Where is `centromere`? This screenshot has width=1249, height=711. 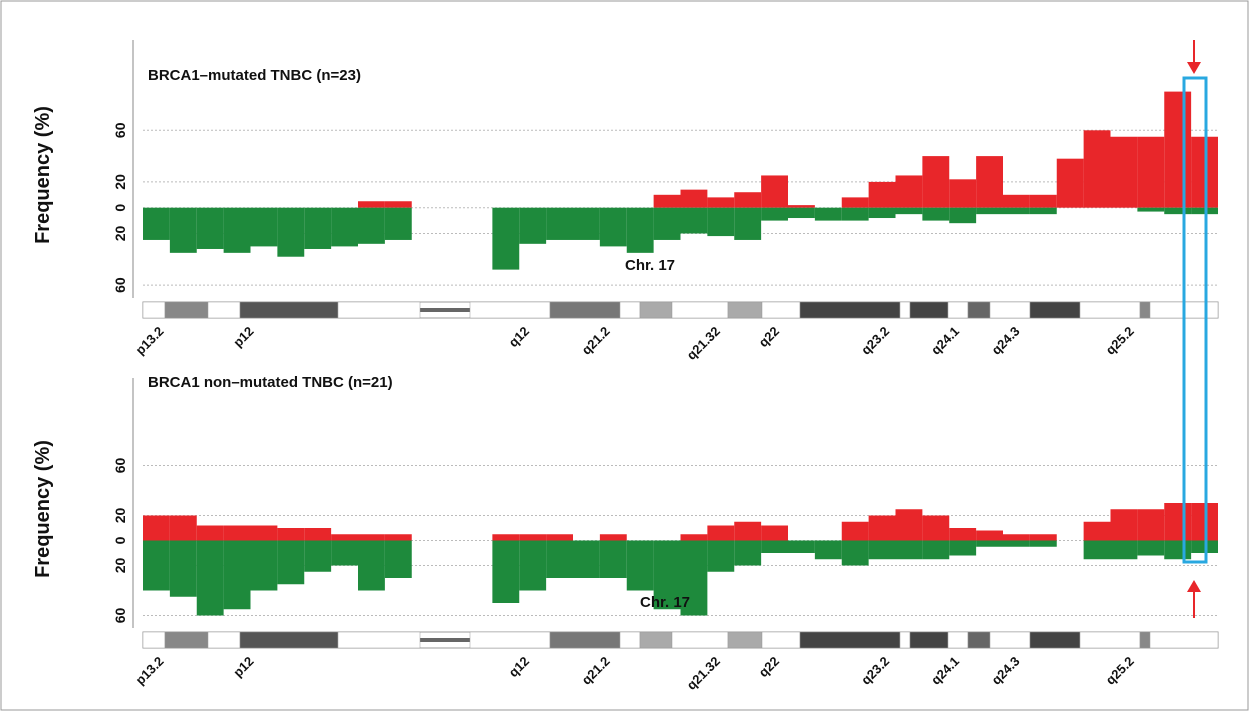
centromere is located at coordinates (445, 640).